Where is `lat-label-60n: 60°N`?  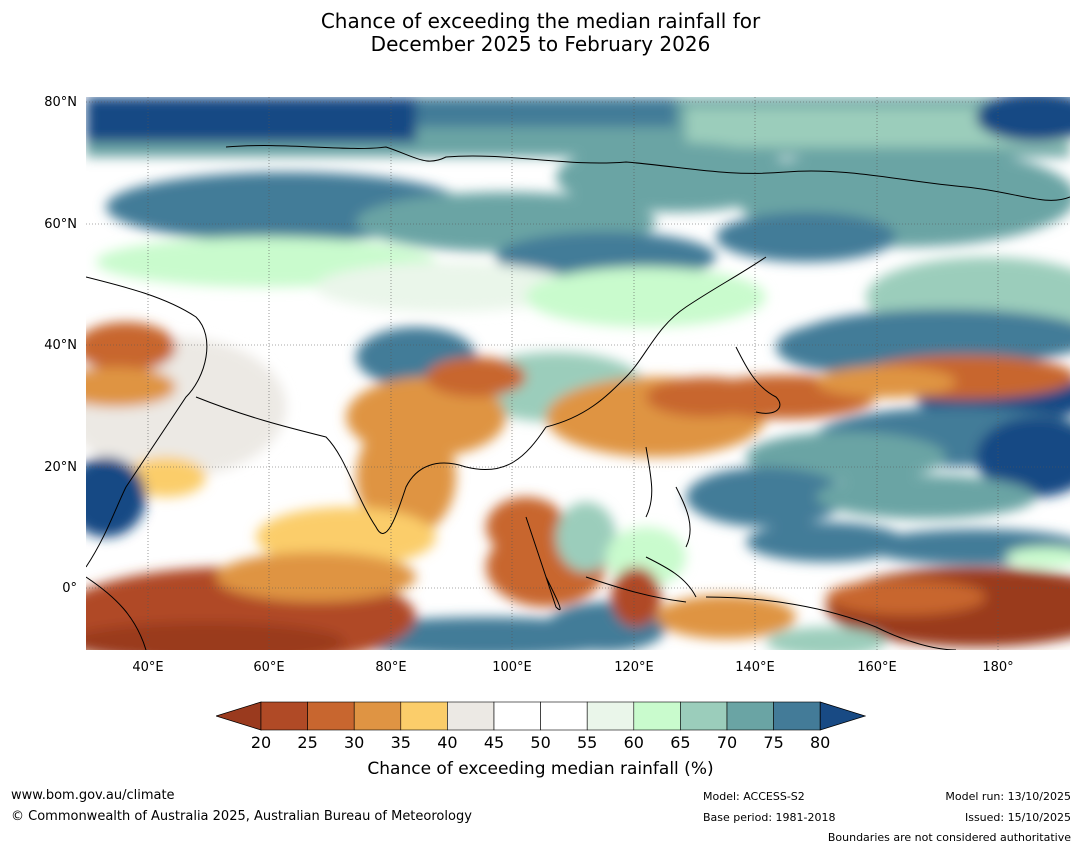 lat-label-60n: 60°N is located at coordinates (60, 224).